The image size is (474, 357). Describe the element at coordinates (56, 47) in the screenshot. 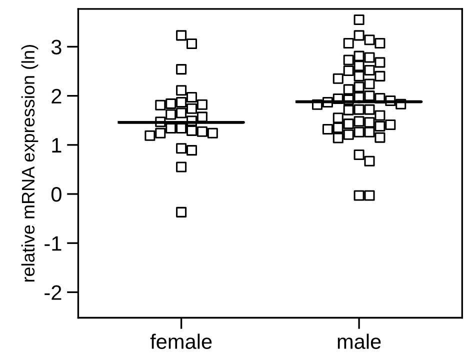

I see `y-tick-label: 3` at that location.